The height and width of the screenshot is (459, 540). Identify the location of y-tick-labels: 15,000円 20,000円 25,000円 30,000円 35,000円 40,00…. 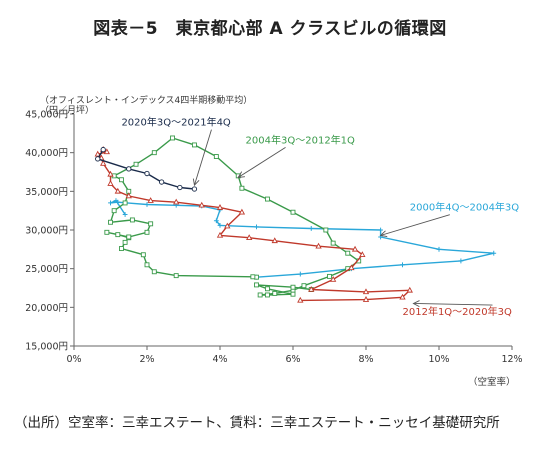
(49, 231).